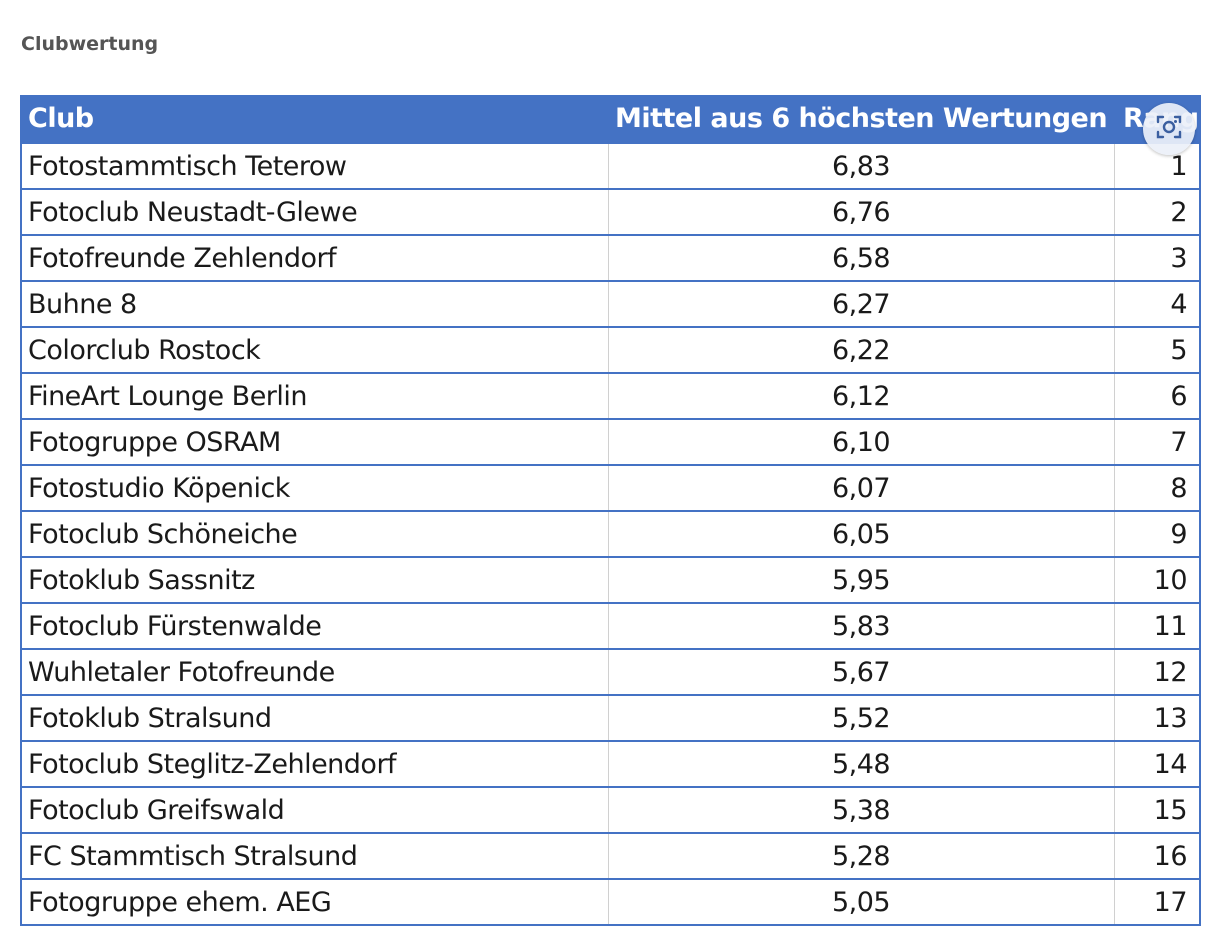  Describe the element at coordinates (1157, 258) in the screenshot. I see `rank-cell: 3` at that location.